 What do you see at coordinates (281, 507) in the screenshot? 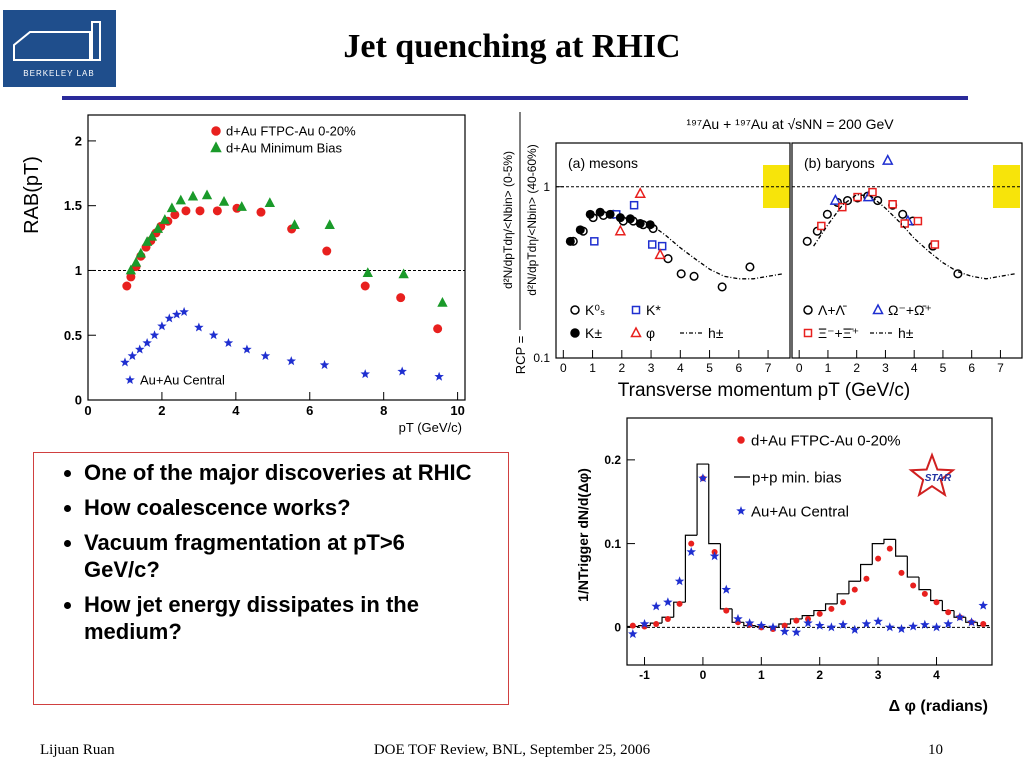
I see `bullet: How coalescence works?` at bounding box center [281, 507].